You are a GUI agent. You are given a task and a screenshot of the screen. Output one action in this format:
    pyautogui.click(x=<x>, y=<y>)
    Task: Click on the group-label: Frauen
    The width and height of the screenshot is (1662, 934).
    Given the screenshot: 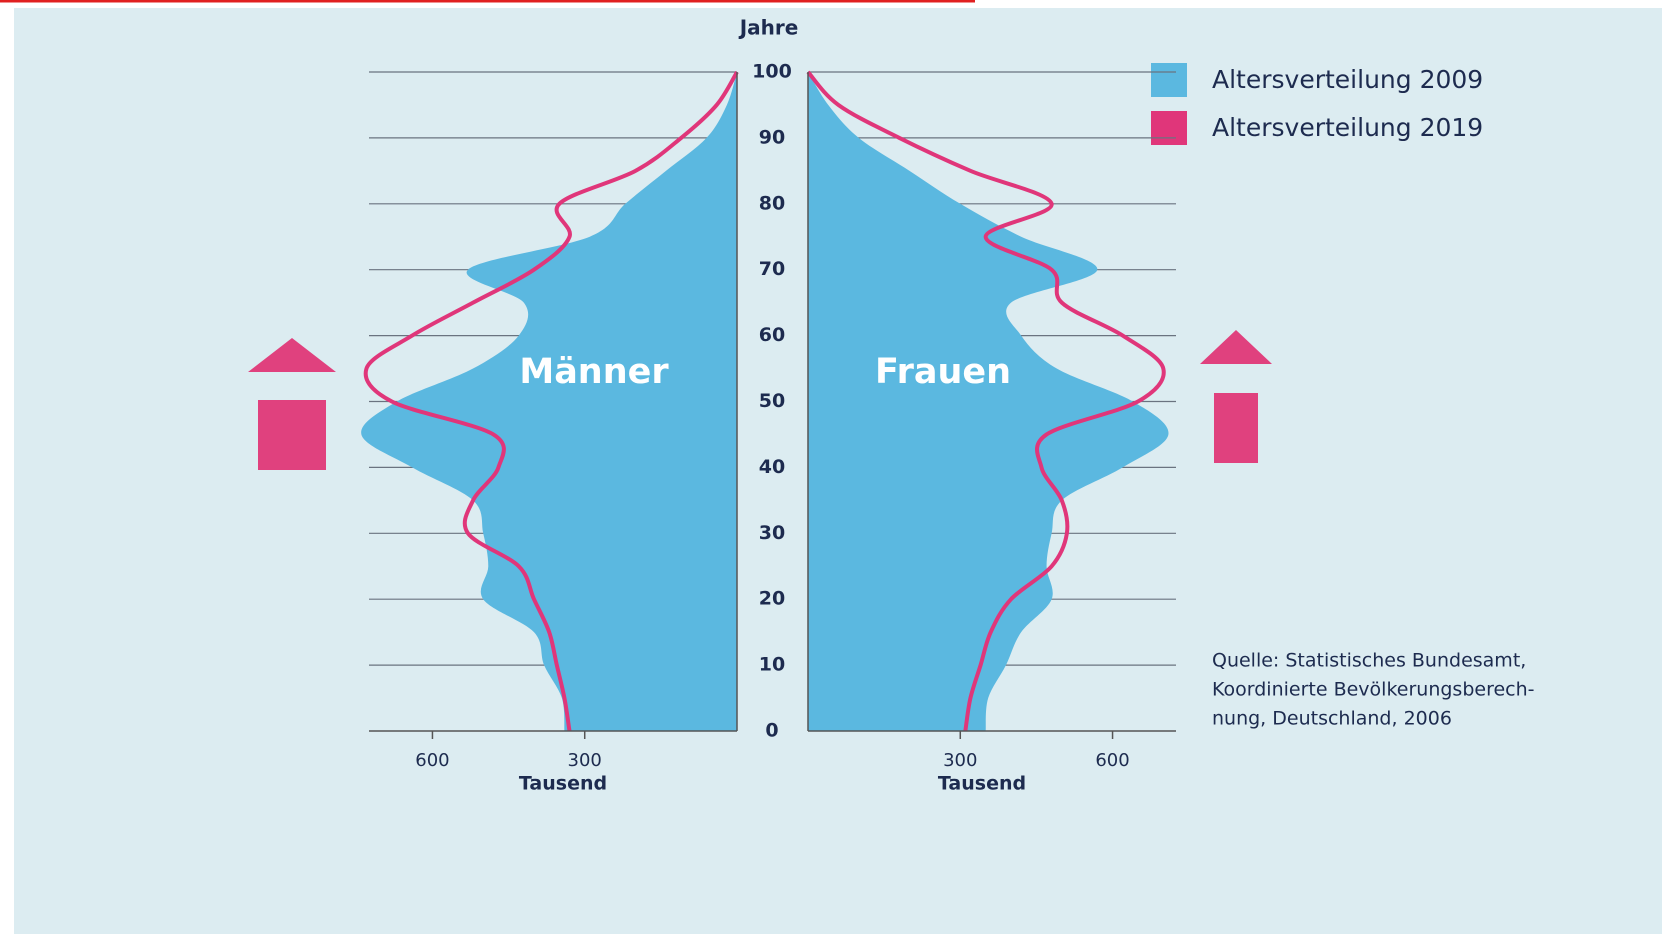 What is the action you would take?
    pyautogui.click(x=943, y=372)
    